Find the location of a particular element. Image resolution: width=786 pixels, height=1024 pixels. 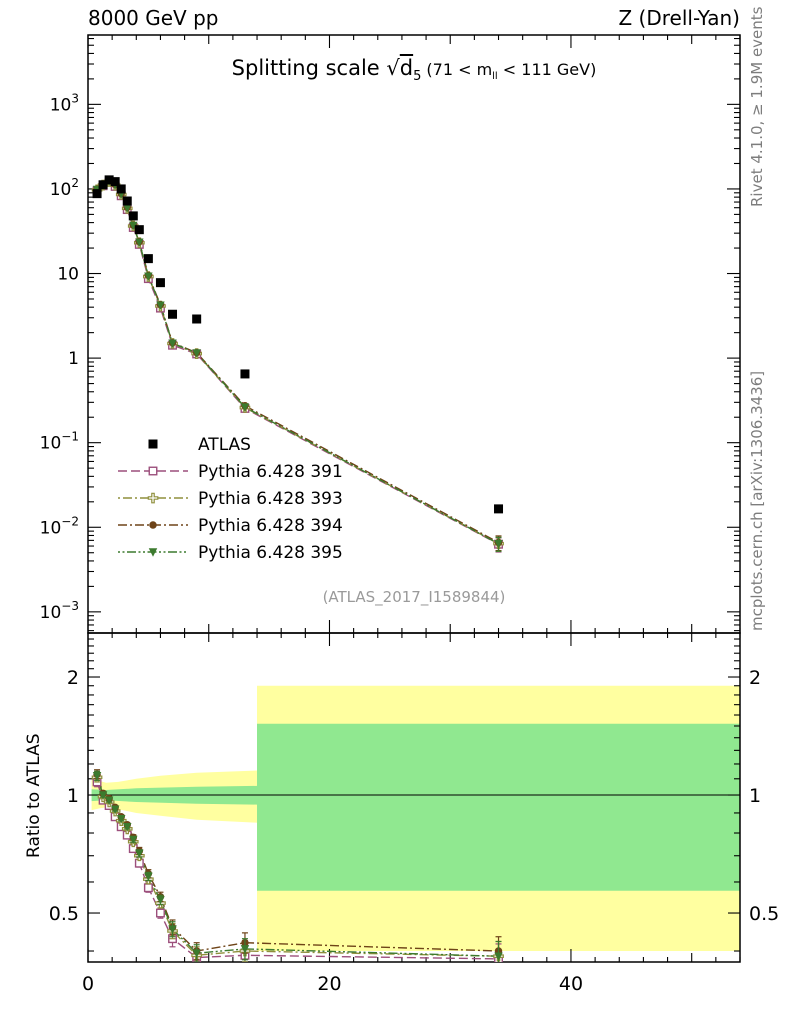

title-cut: (71 < mll < 111 GeV) is located at coordinates (511, 71).